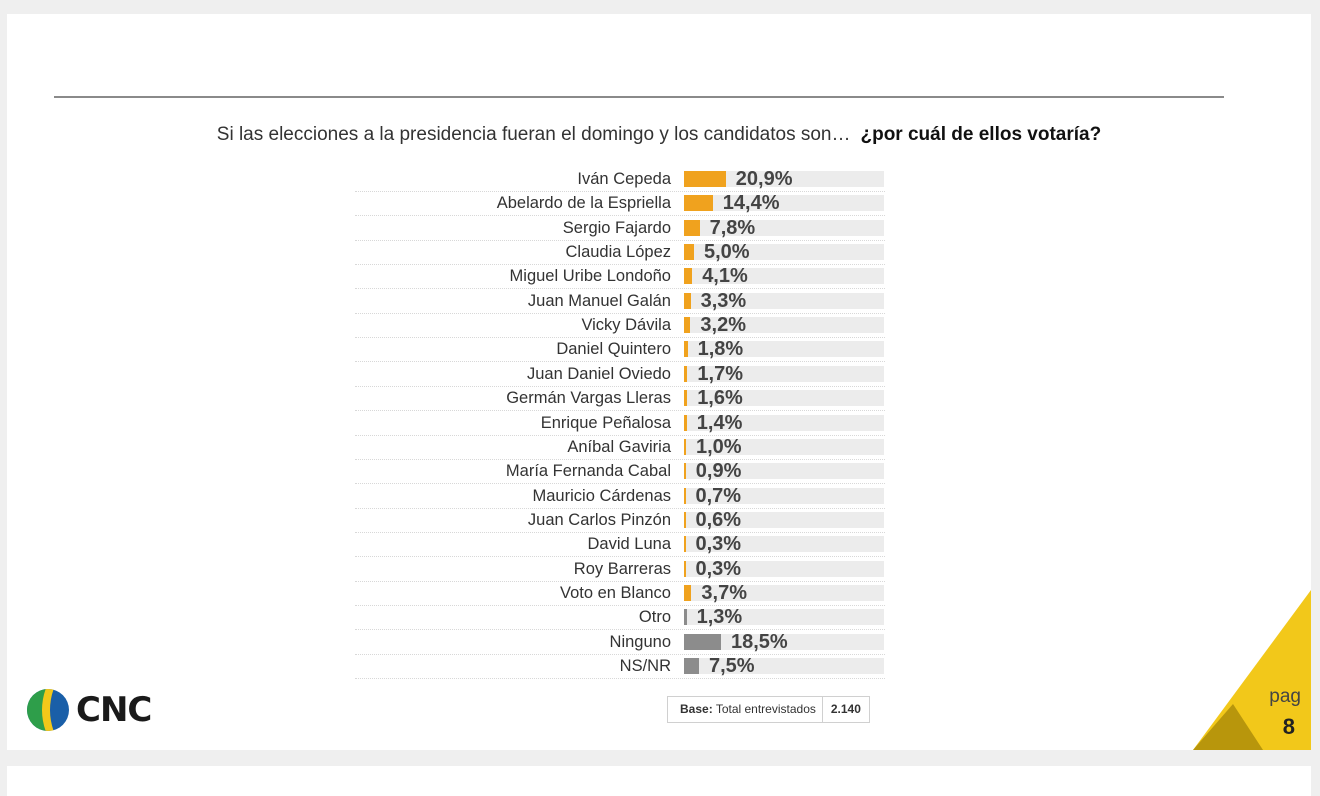  Describe the element at coordinates (654, 617) in the screenshot. I see `category-label: Otro` at that location.